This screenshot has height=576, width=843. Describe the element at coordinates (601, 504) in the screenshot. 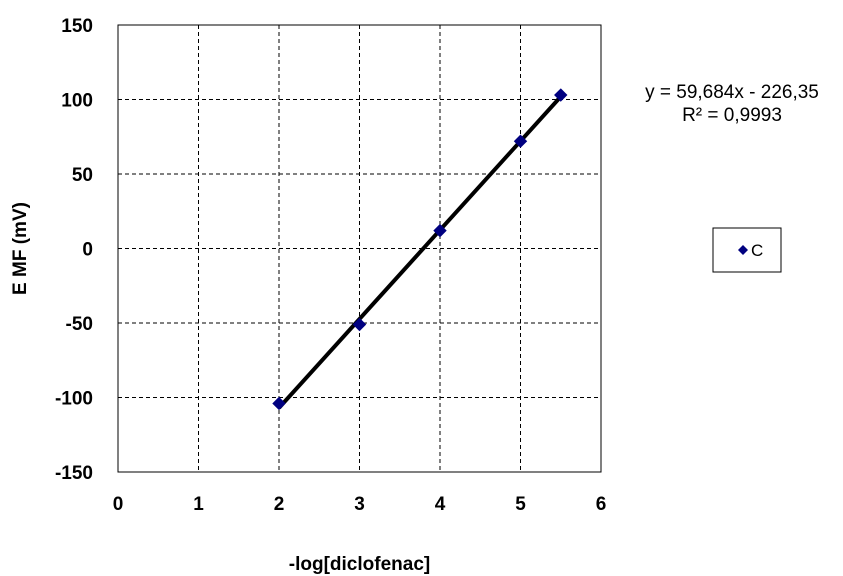

I see `x-tick-label: 6` at that location.